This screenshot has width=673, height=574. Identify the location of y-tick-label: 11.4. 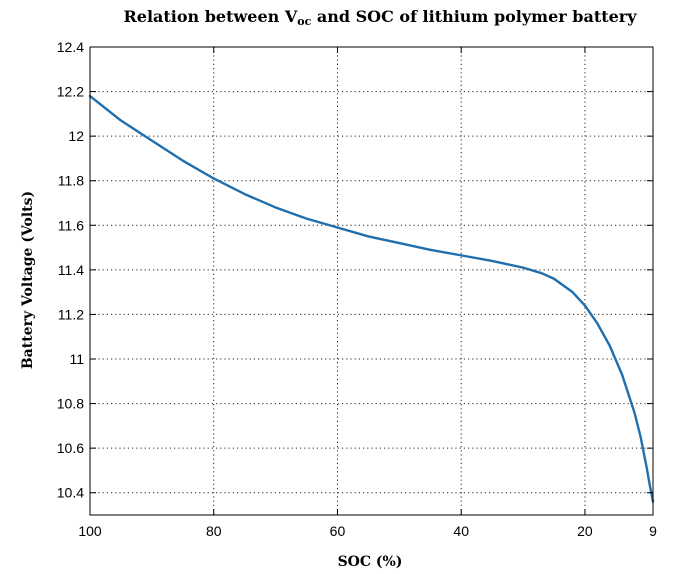
(71, 270).